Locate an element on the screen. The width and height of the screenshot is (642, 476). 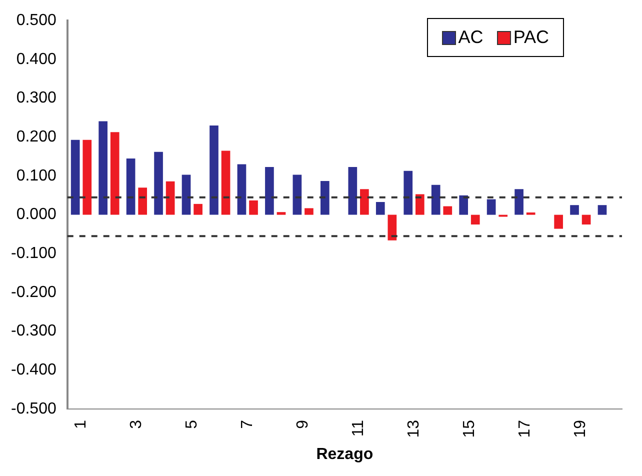
y-tick-label: 0.500 is located at coordinates (36, 21).